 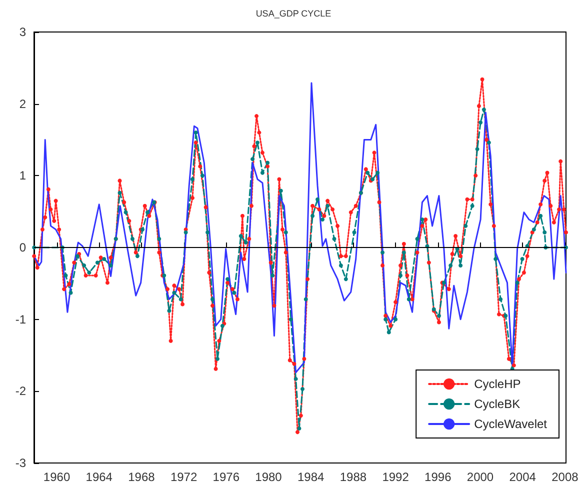 I want to click on x-tick-label: 1976, so click(x=226, y=477).